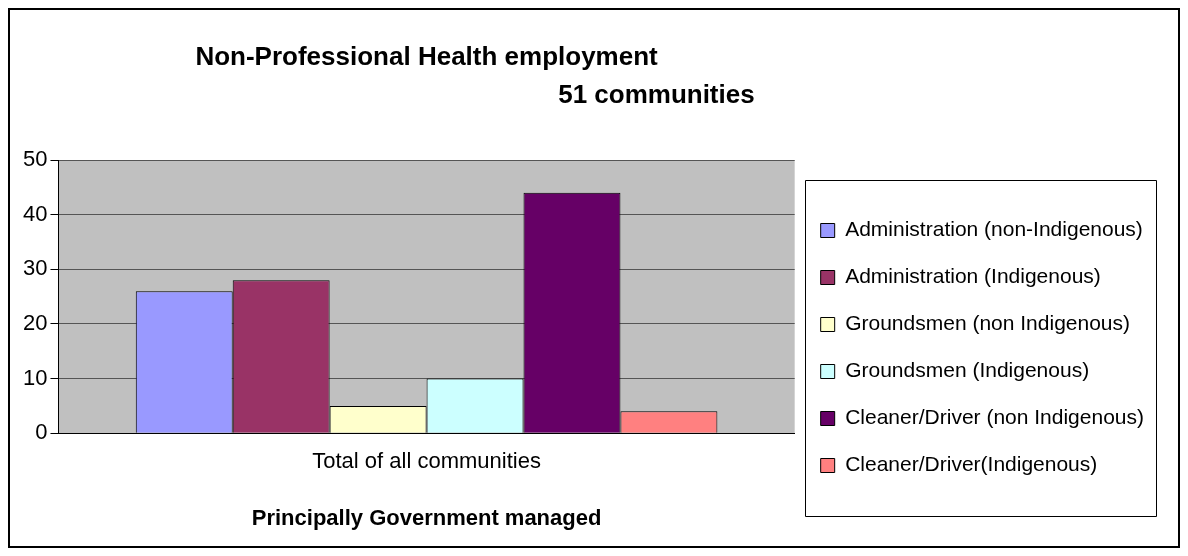  Describe the element at coordinates (426, 461) in the screenshot. I see `x-tick-label: Total of all communities` at that location.